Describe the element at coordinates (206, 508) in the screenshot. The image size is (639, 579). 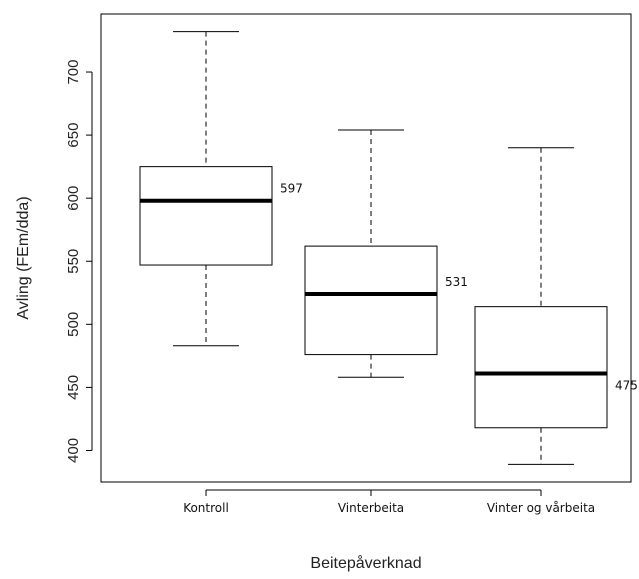
I see `x-tick-label: Kontroll` at that location.